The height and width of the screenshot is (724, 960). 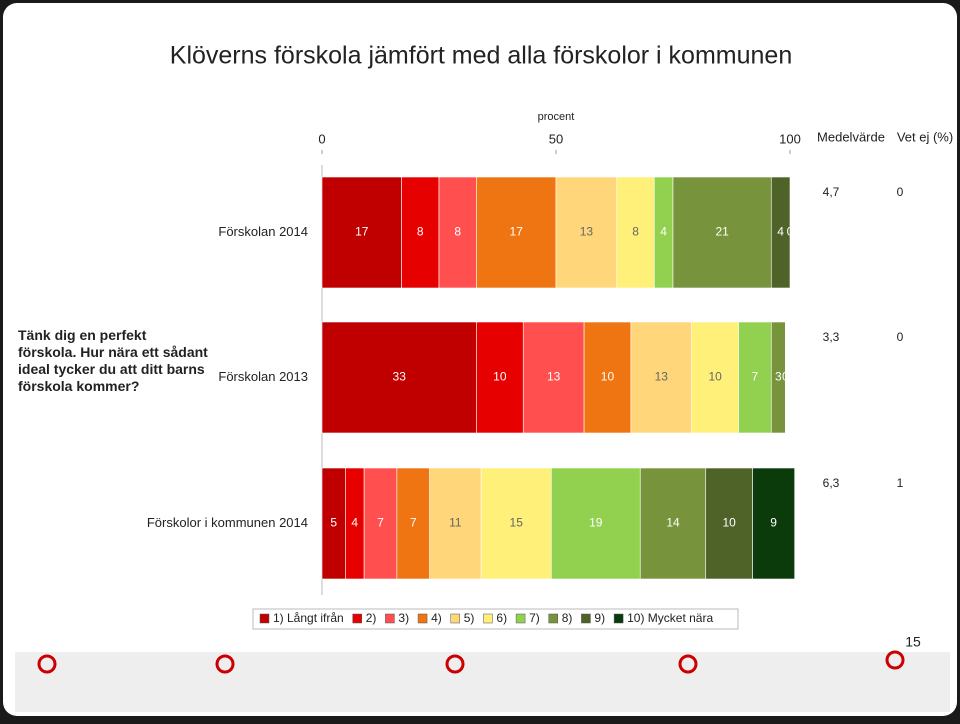 What do you see at coordinates (227, 522) in the screenshot?
I see `y-tick-label: Förskolor i kommunen 2014` at bounding box center [227, 522].